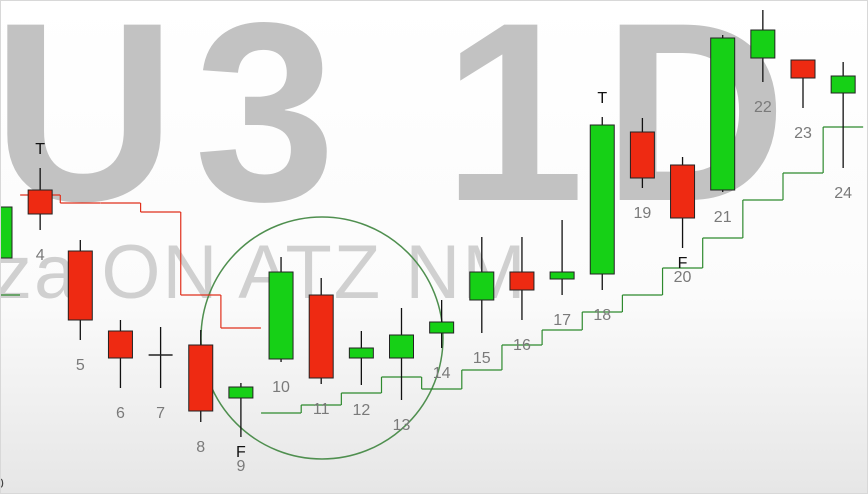 This screenshot has height=494, width=868. I want to click on candle-number: 9, so click(240, 466).